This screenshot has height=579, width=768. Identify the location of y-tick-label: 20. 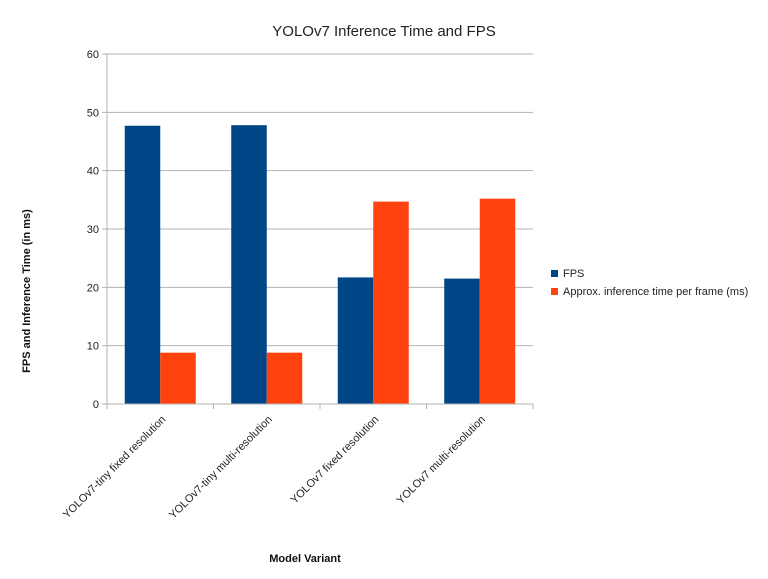
(93, 288).